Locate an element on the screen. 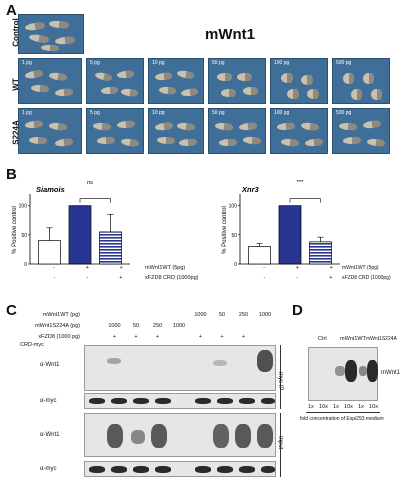 The height and width of the screenshot is (500, 405). dose-label: 1 pg is located at coordinates (27, 113).